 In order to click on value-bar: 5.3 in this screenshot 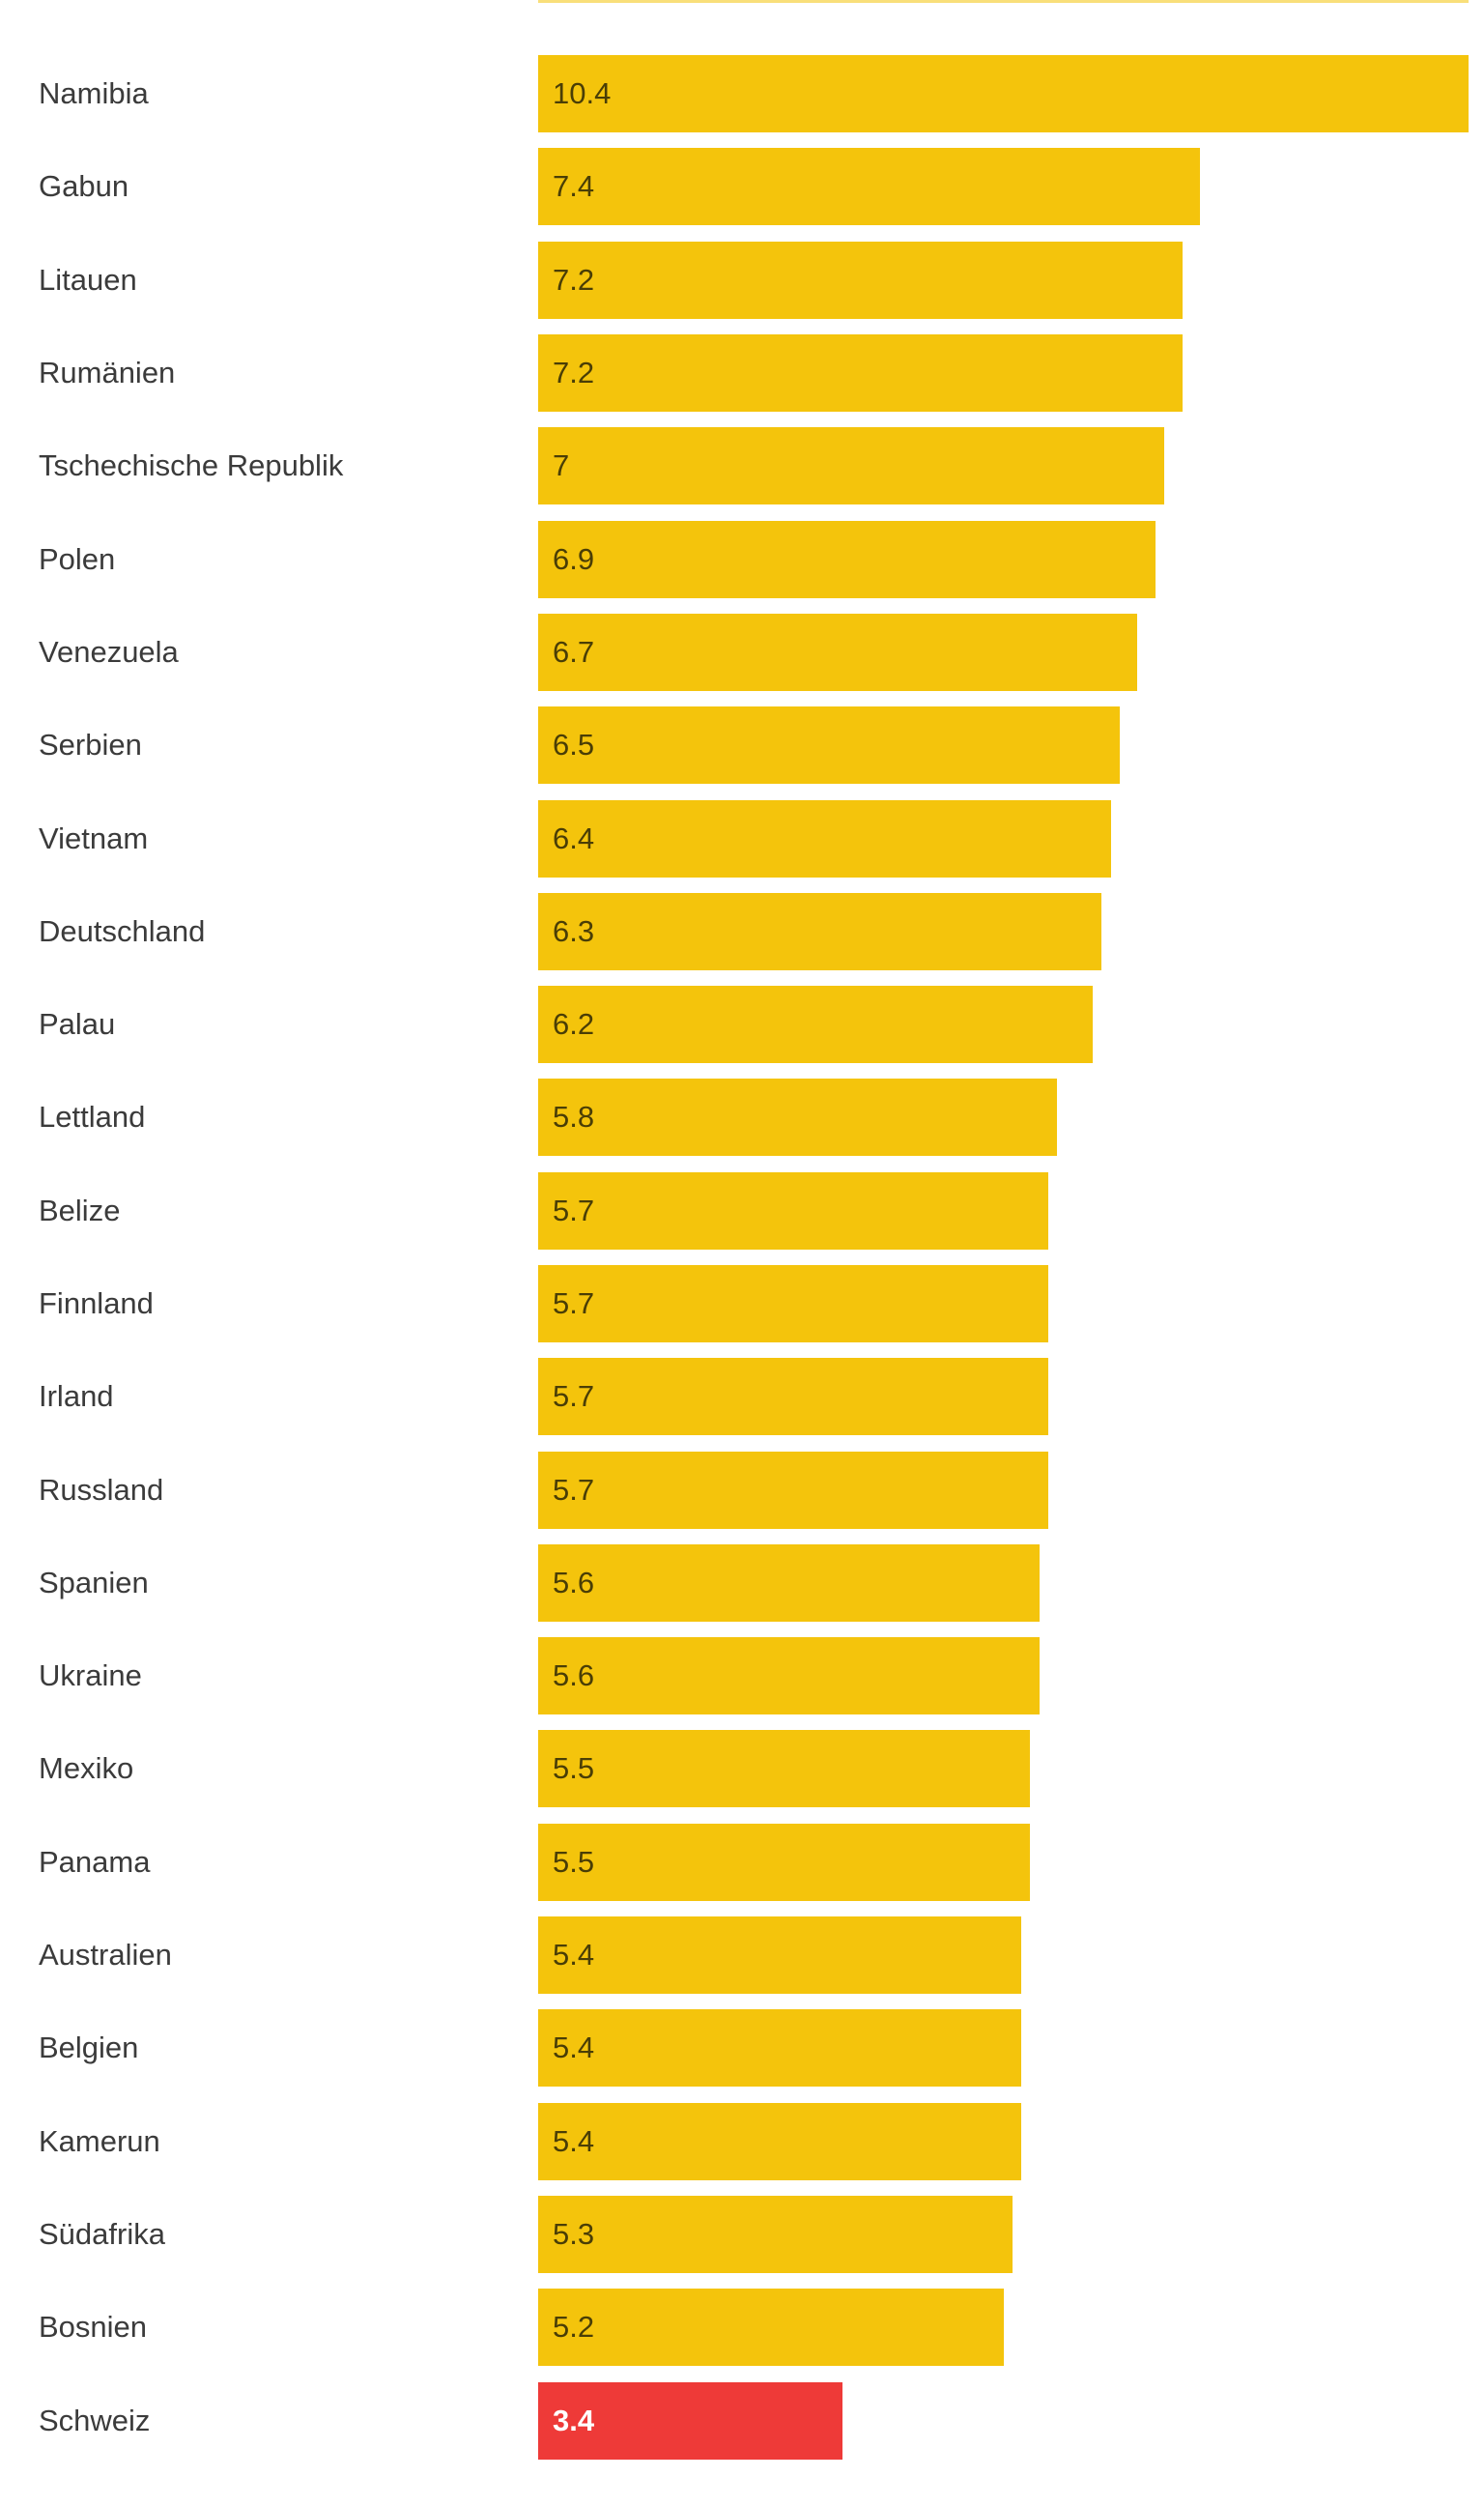, I will do `click(776, 2234)`.